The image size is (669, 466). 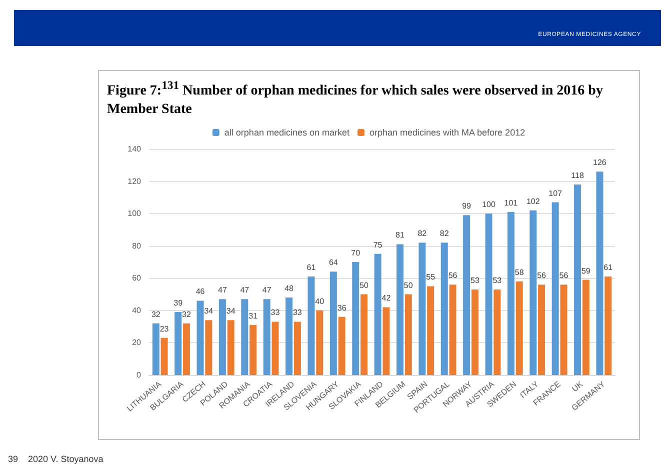 What do you see at coordinates (201, 291) in the screenshot?
I see `data-label: 46` at bounding box center [201, 291].